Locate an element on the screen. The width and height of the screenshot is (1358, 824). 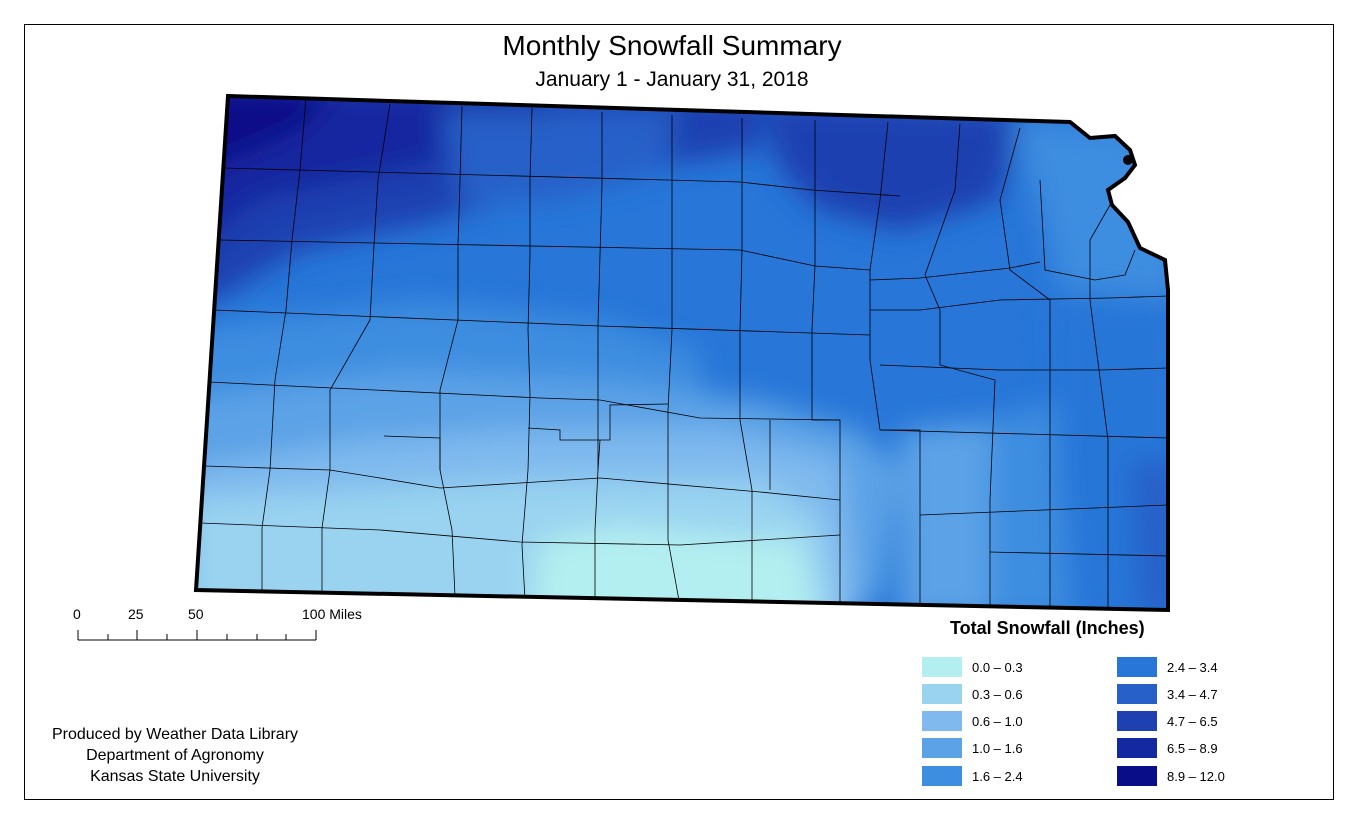
legend-label: 2.4 – 3.4 is located at coordinates (1192, 667).